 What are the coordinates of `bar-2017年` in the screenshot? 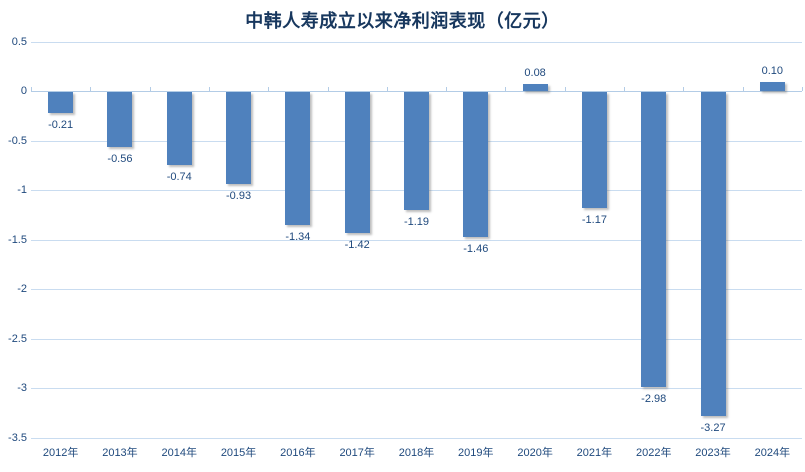 It's located at (357, 162).